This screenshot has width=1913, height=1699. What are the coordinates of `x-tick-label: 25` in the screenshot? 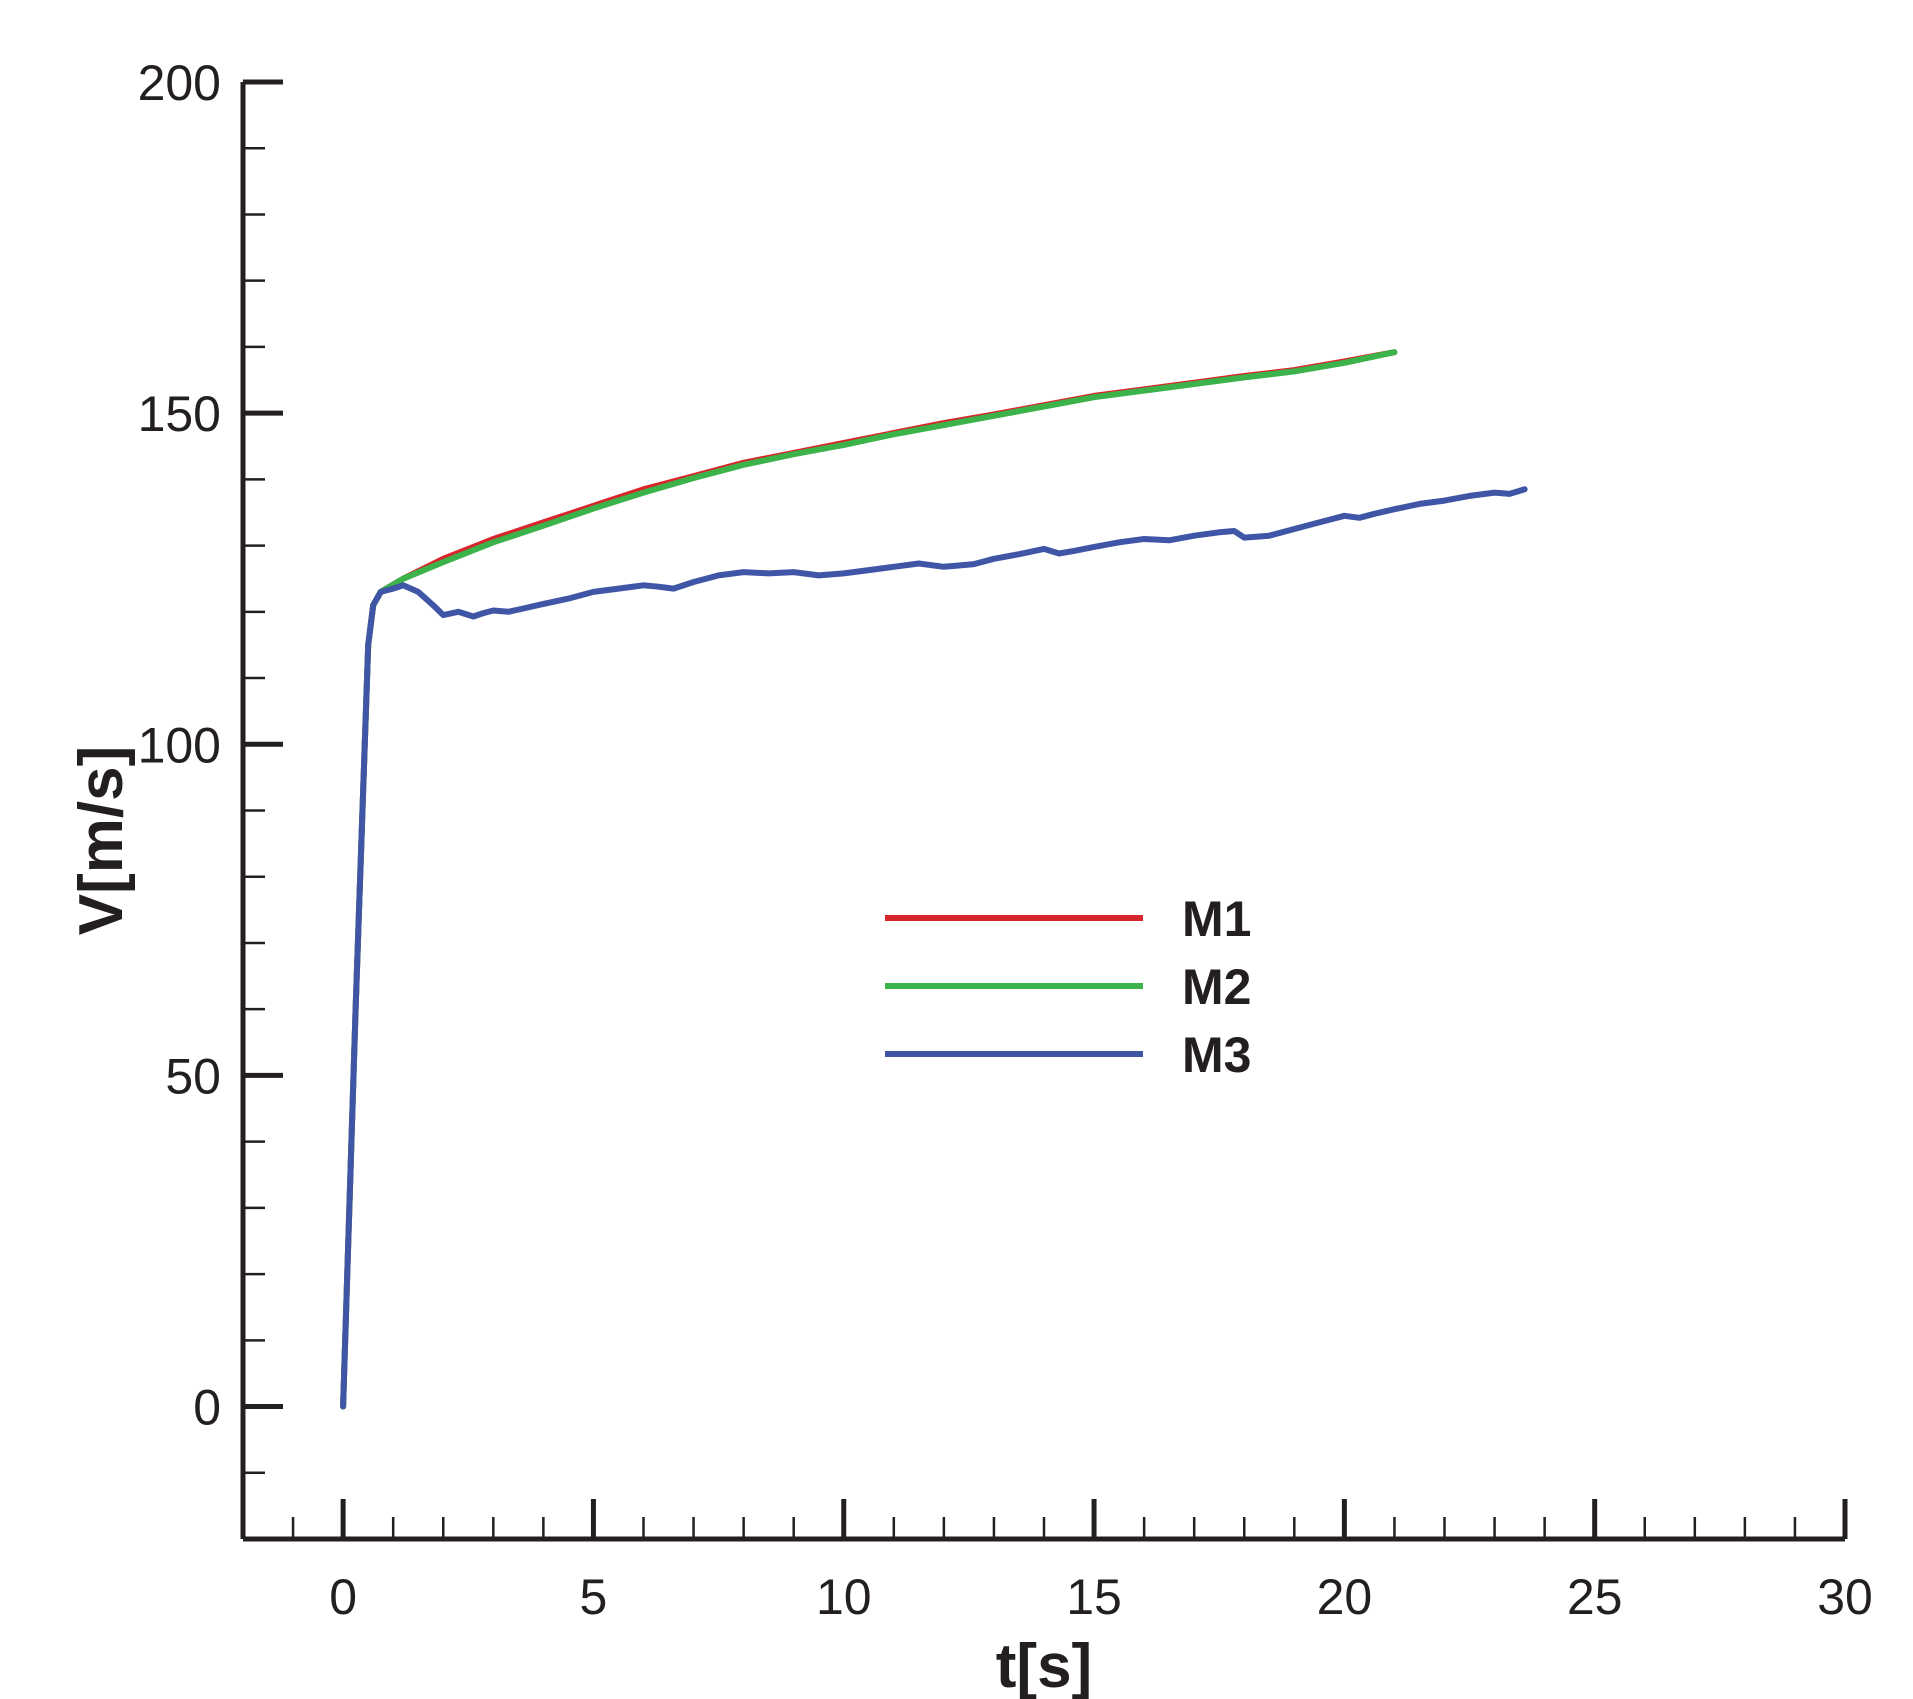 It's located at (1595, 1597).